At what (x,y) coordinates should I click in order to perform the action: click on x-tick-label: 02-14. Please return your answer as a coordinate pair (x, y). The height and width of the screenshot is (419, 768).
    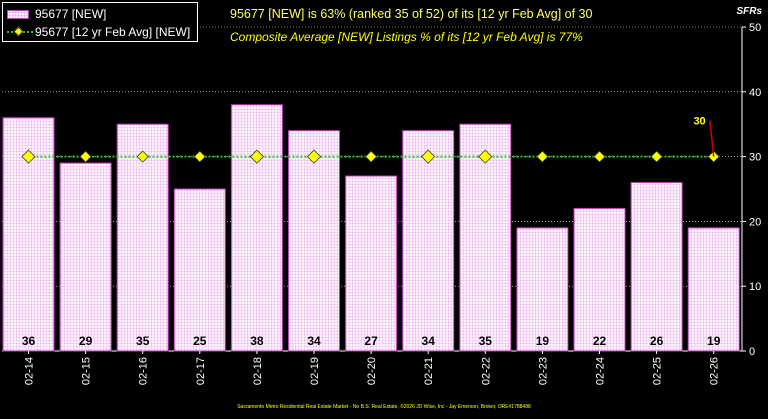
    Looking at the image, I should click on (30, 371).